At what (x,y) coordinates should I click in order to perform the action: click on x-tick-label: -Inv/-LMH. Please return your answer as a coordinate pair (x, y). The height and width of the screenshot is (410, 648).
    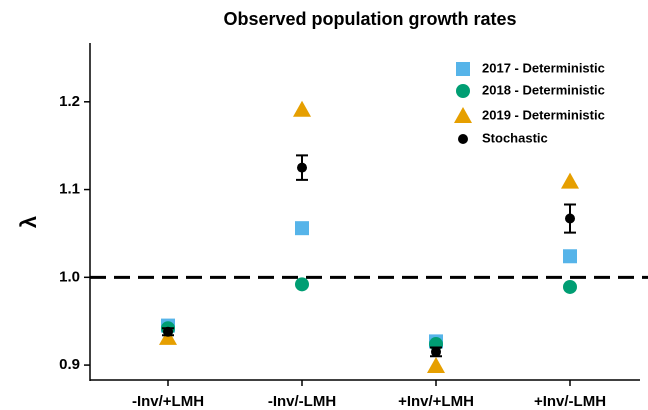
    Looking at the image, I should click on (302, 401).